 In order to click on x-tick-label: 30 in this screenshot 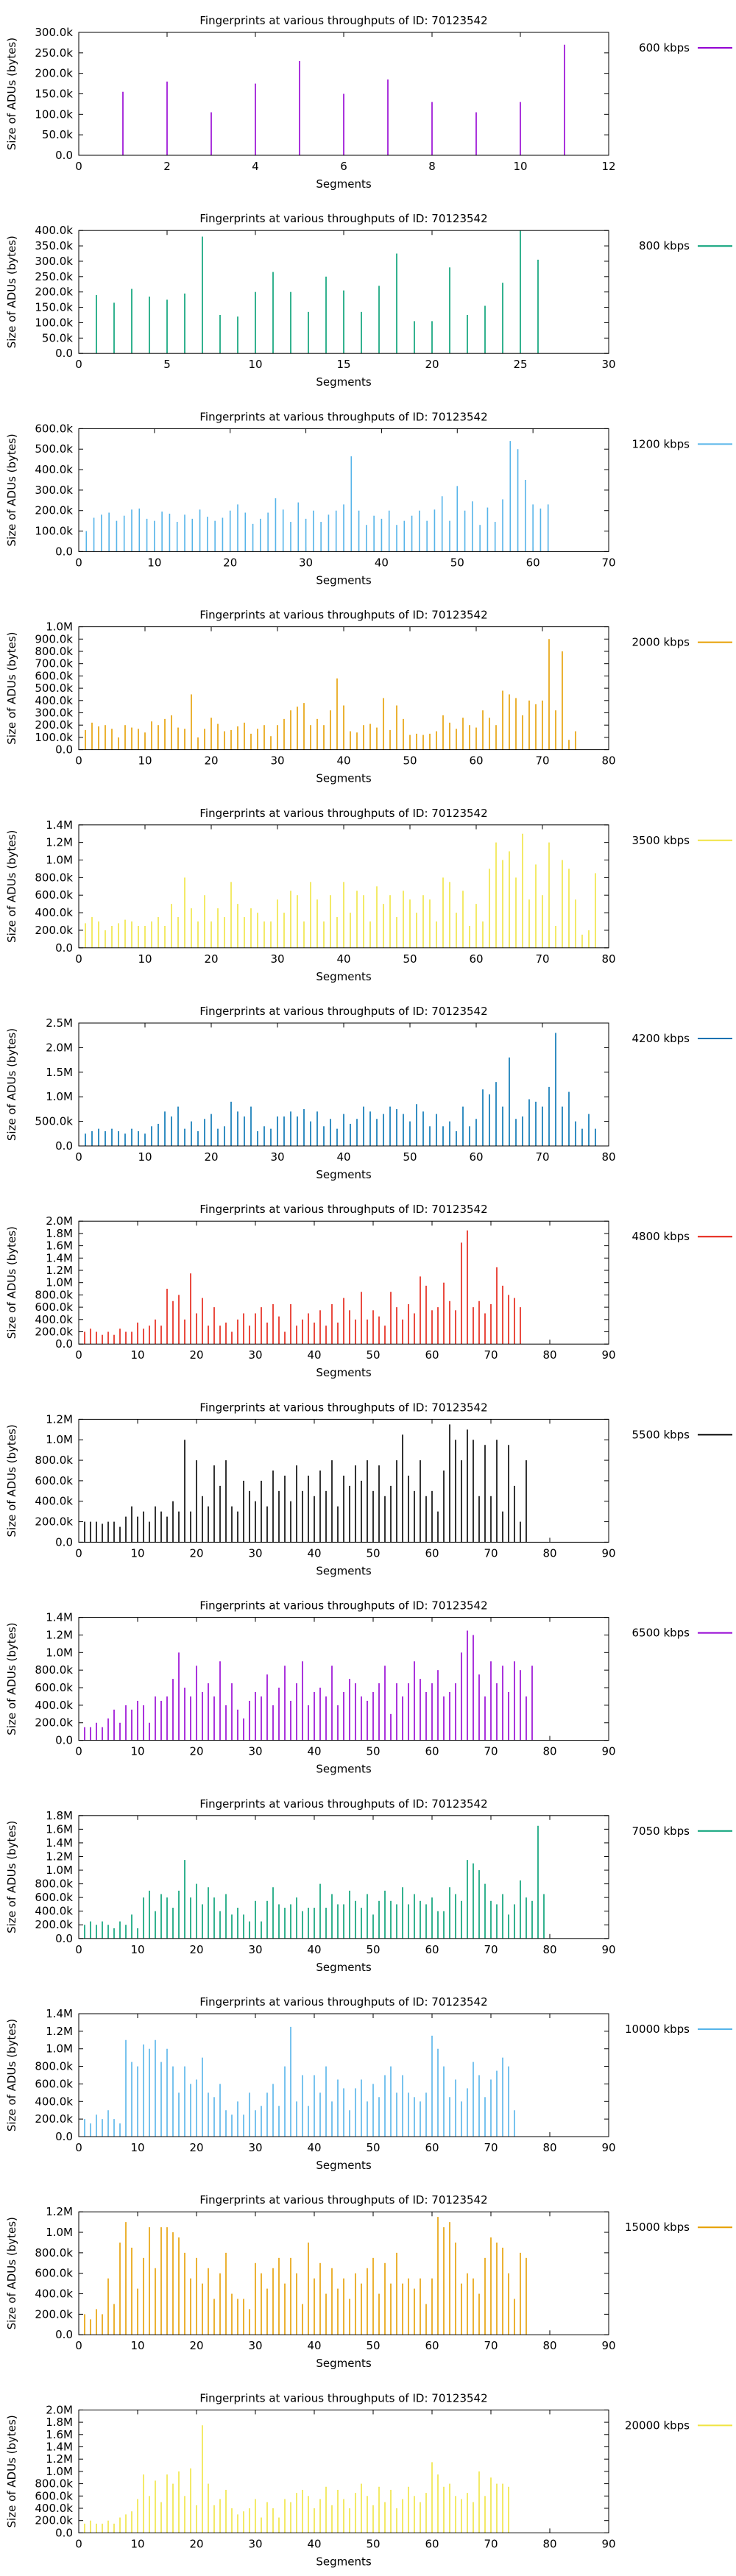, I will do `click(306, 562)`.